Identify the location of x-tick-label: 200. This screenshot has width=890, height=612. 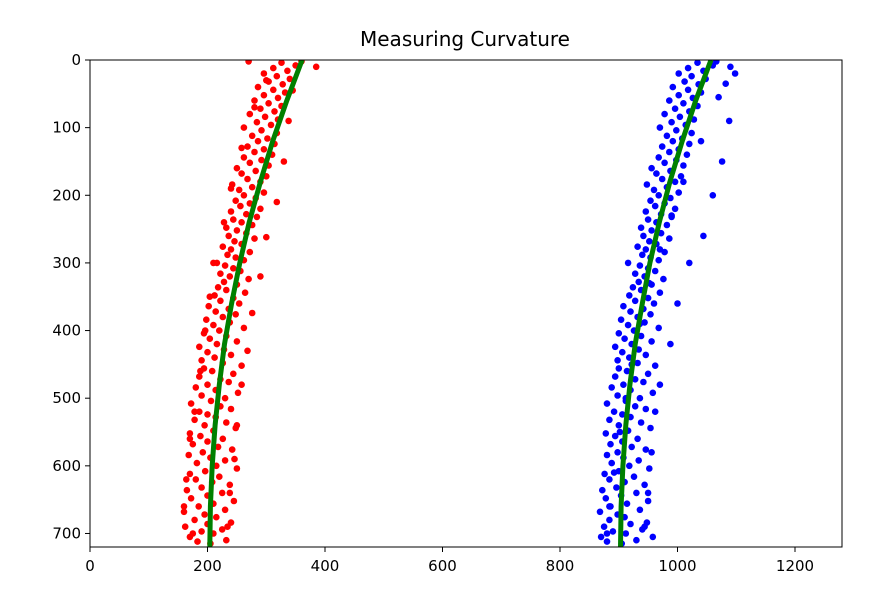
(207, 566).